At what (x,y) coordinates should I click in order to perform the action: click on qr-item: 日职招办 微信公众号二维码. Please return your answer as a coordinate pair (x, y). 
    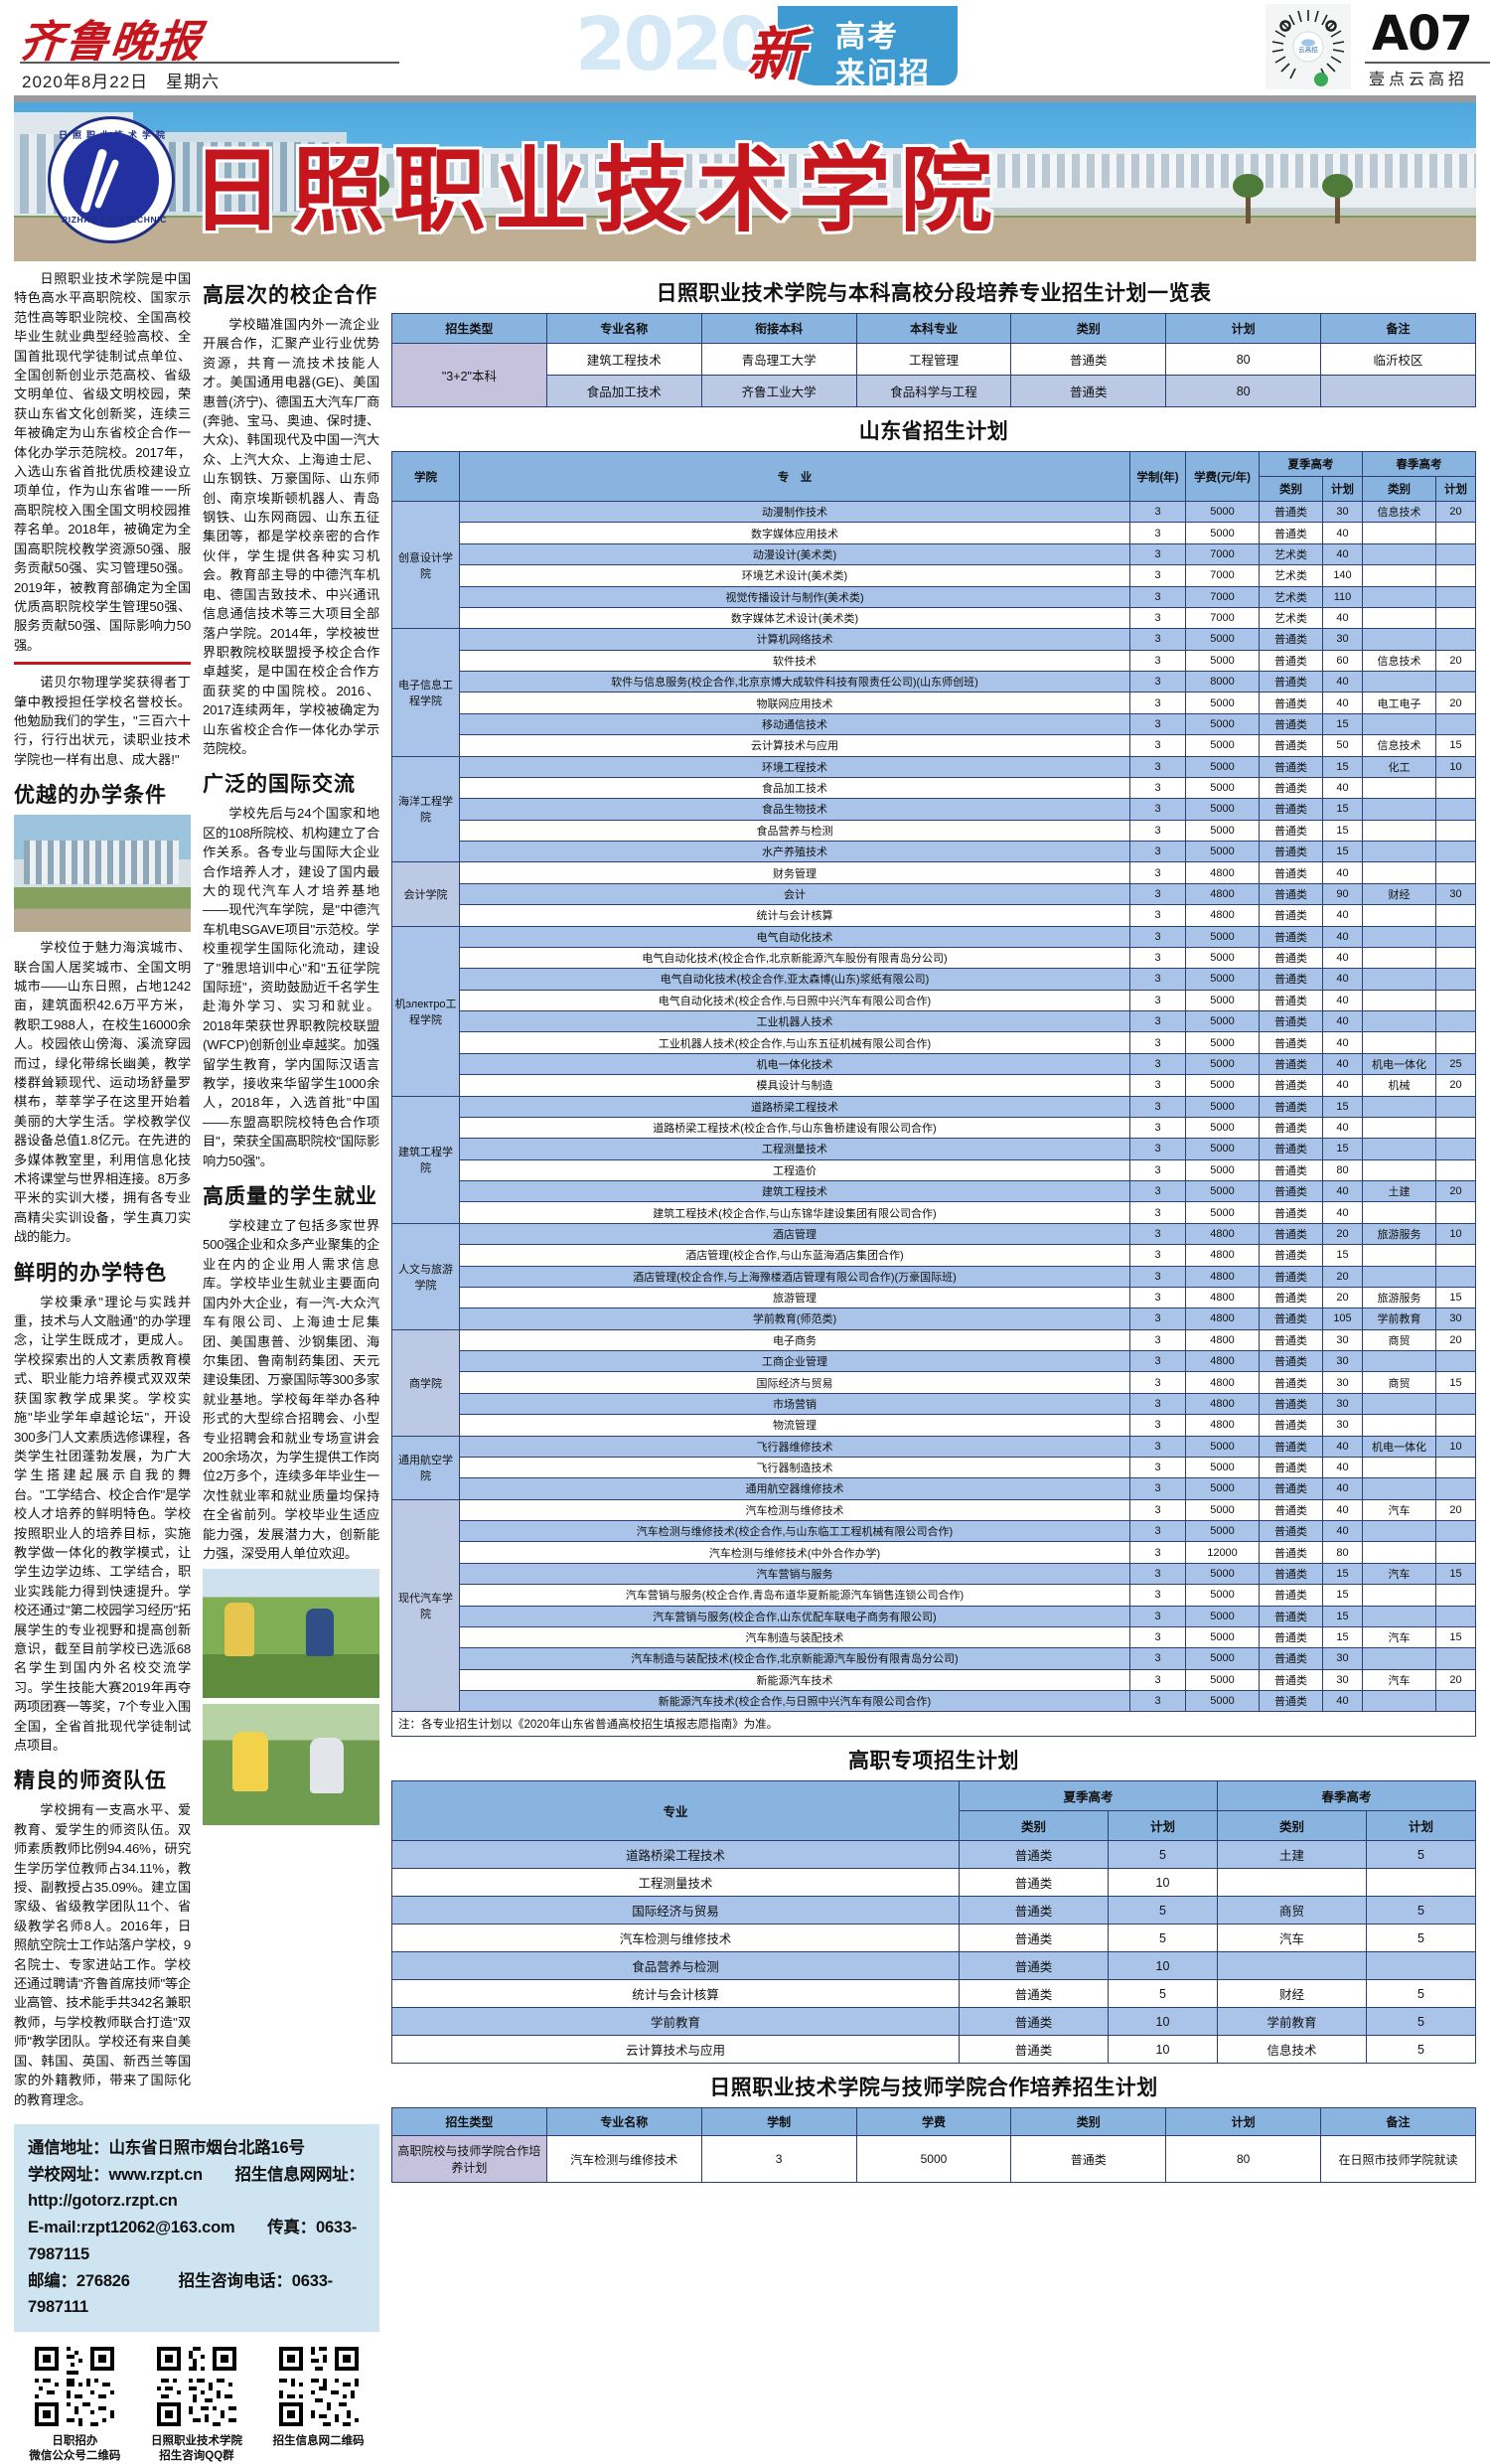
    Looking at the image, I should click on (75, 2403).